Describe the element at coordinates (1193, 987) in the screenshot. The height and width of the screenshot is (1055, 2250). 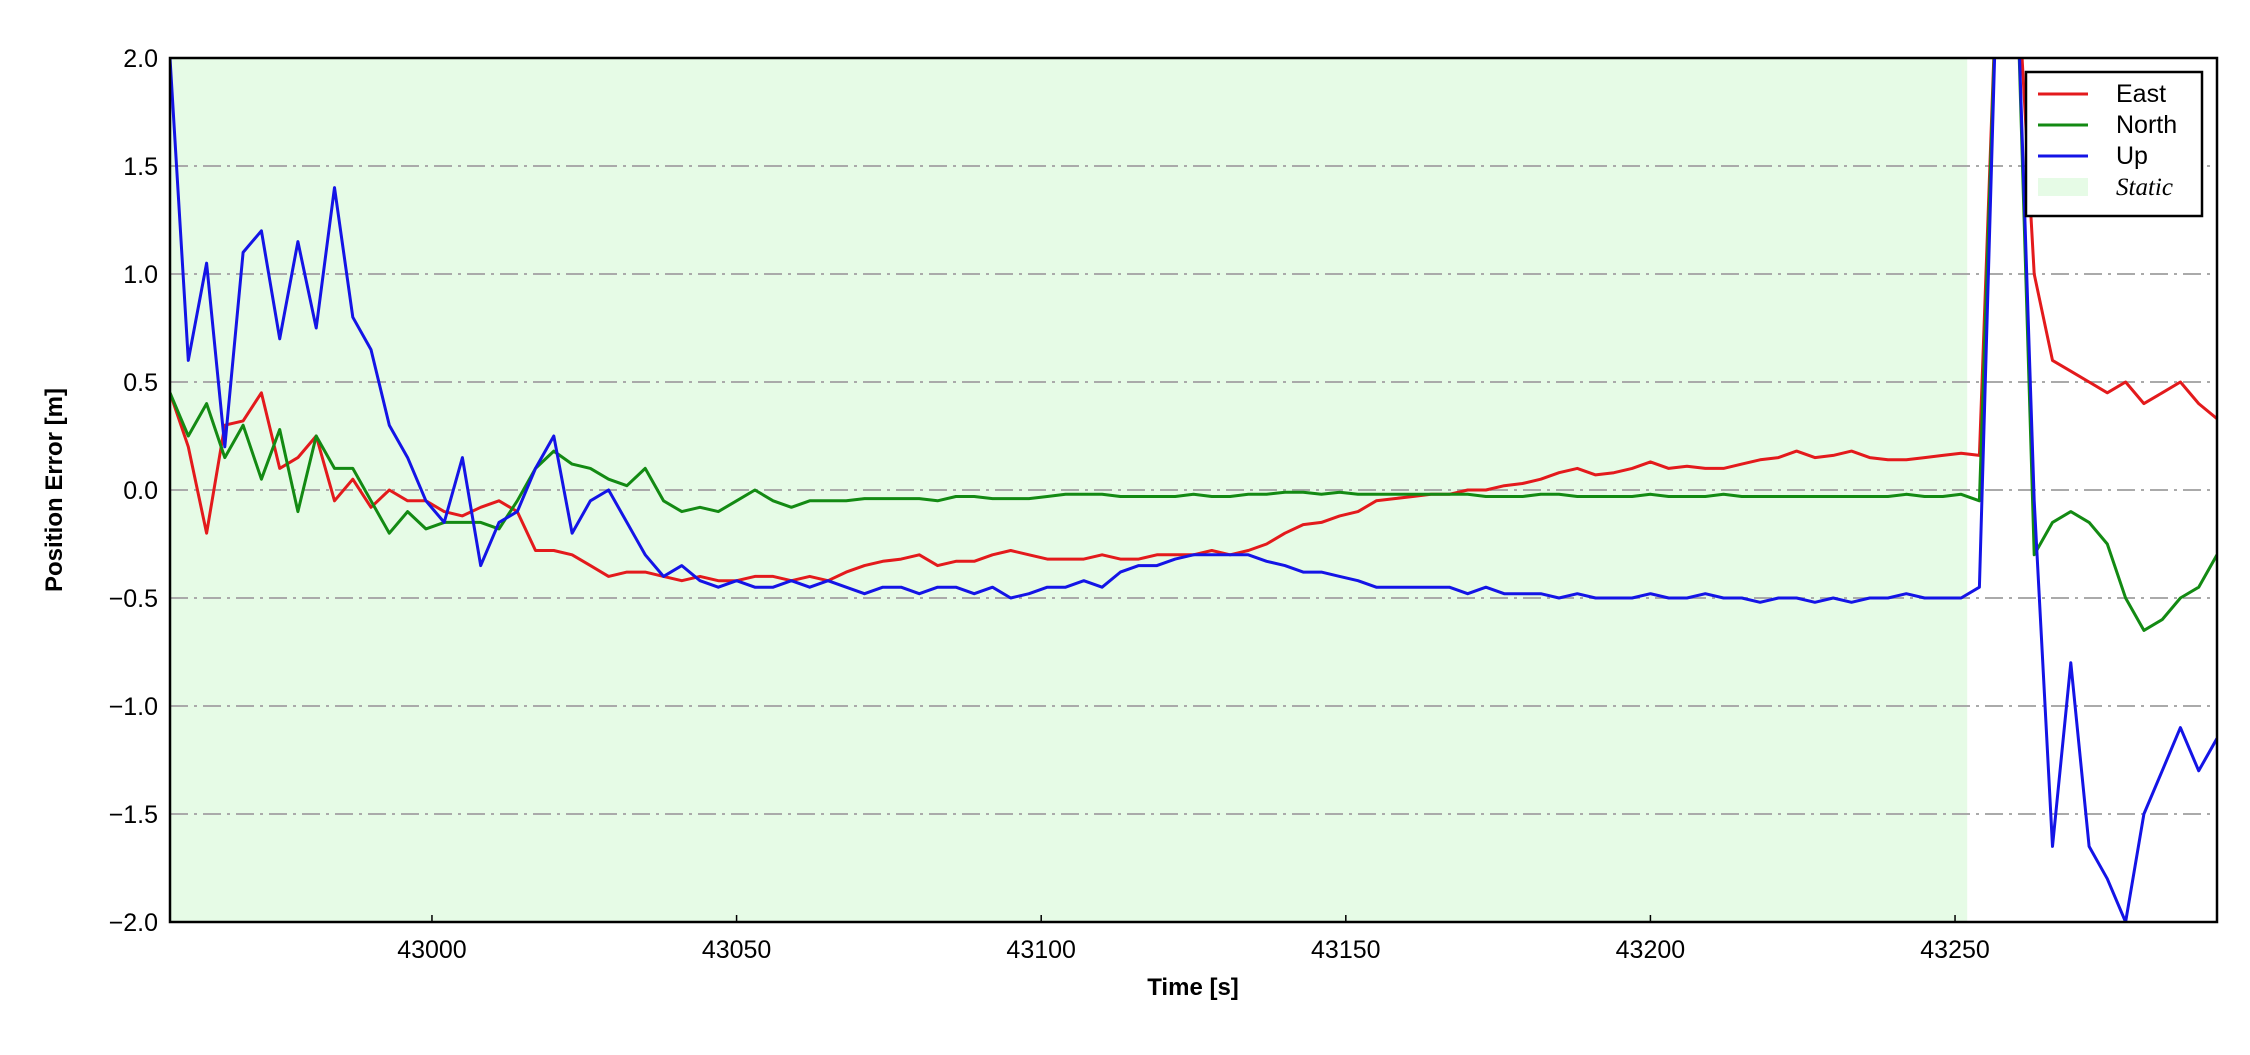
I see `x-axis-label: Time [s]` at that location.